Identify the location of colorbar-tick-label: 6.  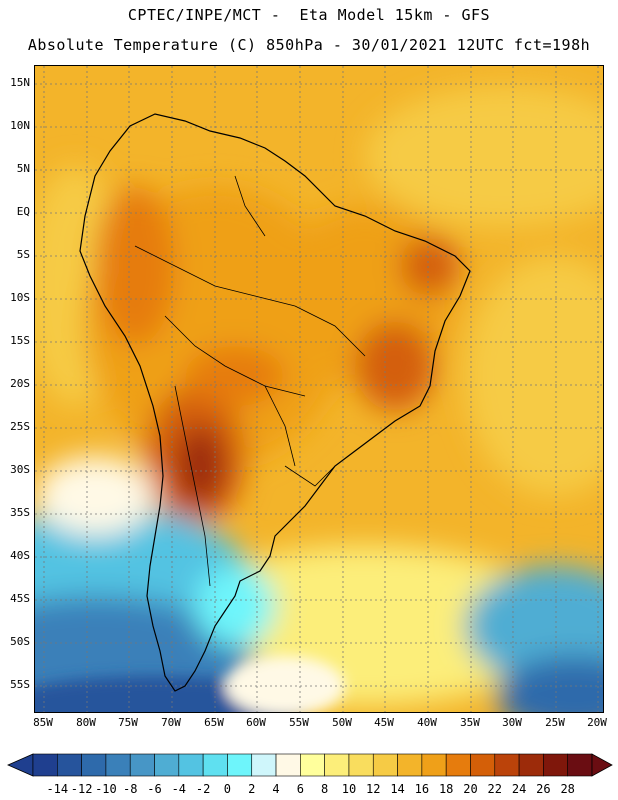
(300, 789).